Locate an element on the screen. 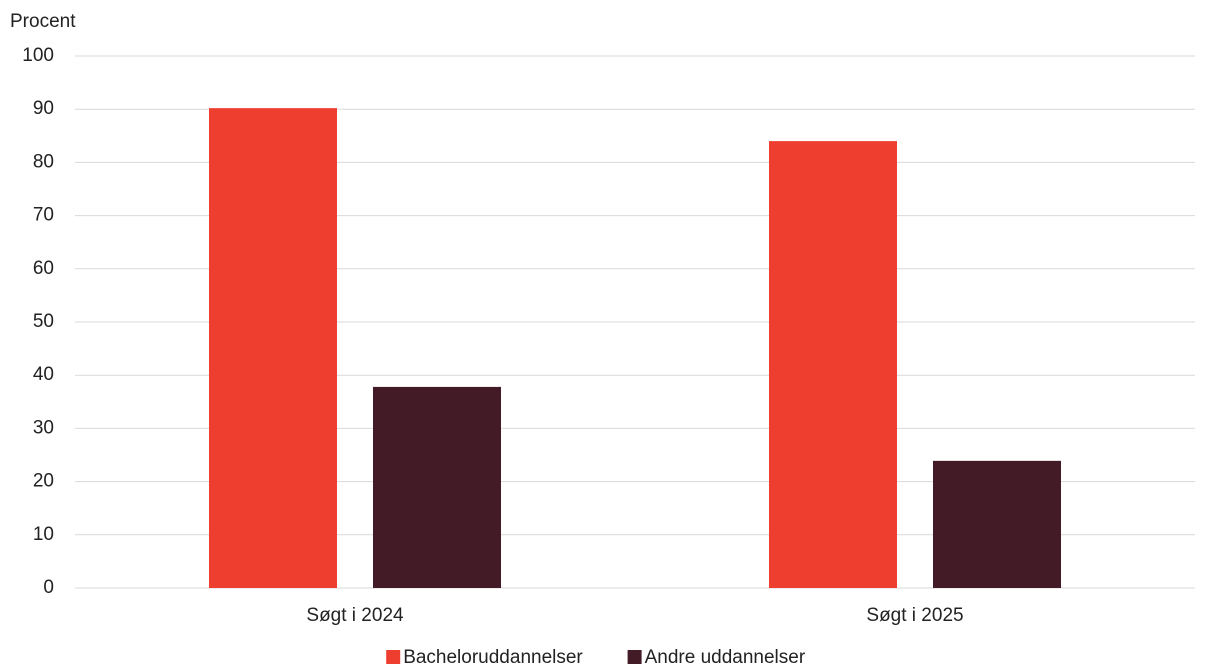 Image resolution: width=1214 pixels, height=668 pixels. y-tick-label: 0 is located at coordinates (48, 587).